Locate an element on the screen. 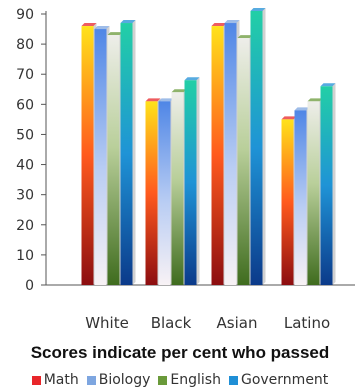 The width and height of the screenshot is (360, 390). bar-english-white is located at coordinates (113, 160).